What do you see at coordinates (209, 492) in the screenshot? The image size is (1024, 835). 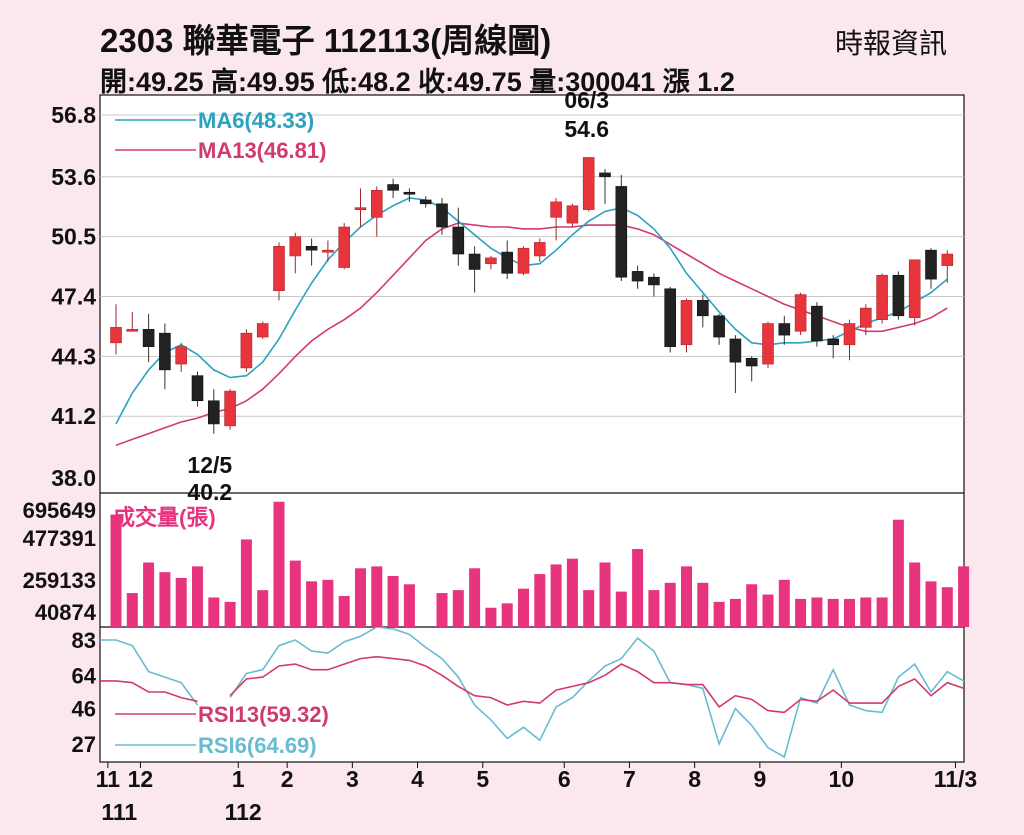 I see `low-annotation-value: 40.2` at bounding box center [209, 492].